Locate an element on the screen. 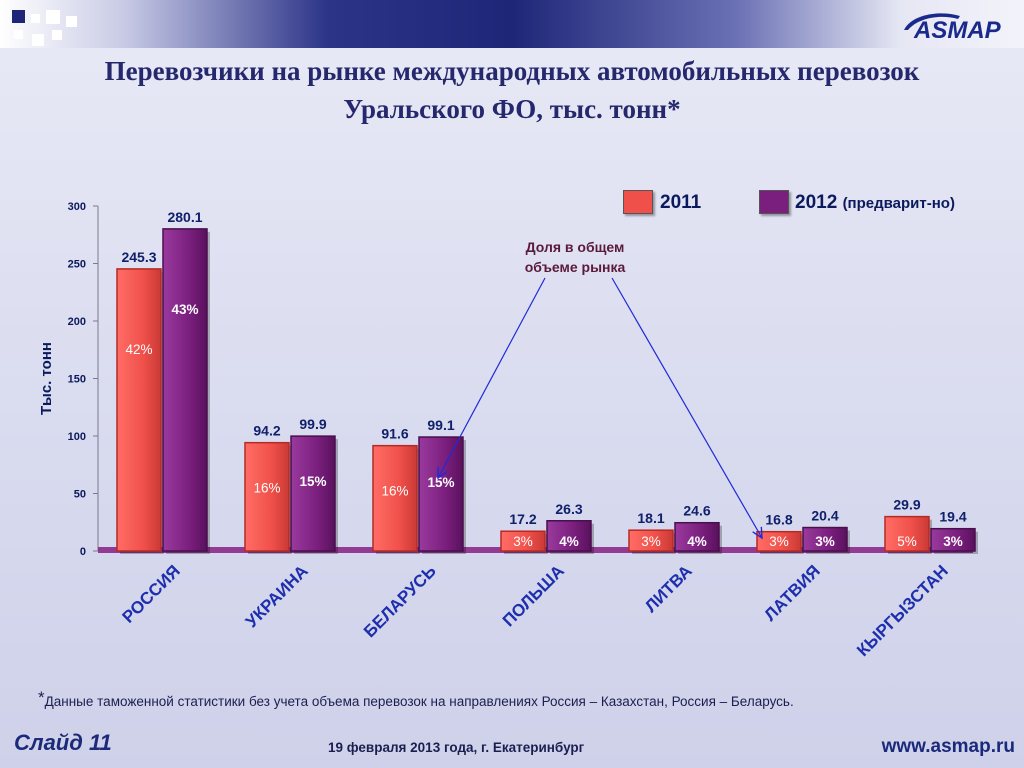 The height and width of the screenshot is (768, 1024). category-label: УКРАИНА is located at coordinates (277, 596).